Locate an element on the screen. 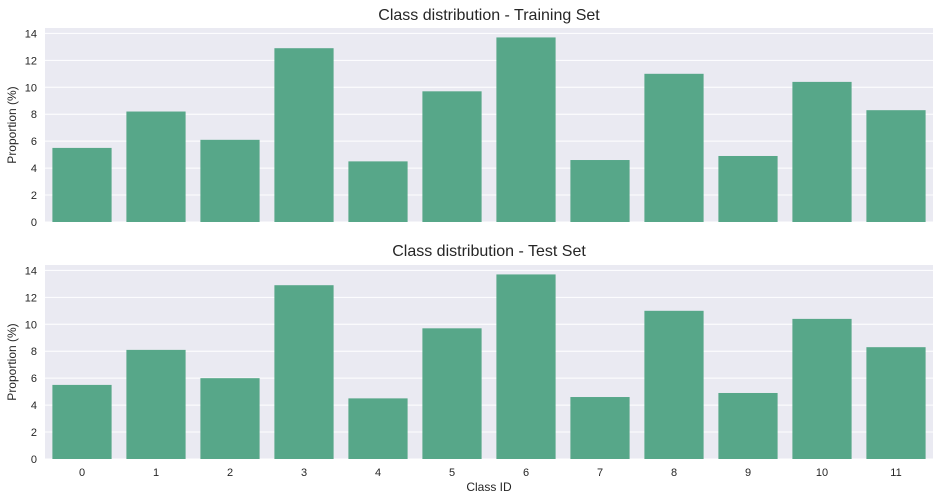 The height and width of the screenshot is (499, 943). ytick-label-training-6: 6 is located at coordinates (34, 142).